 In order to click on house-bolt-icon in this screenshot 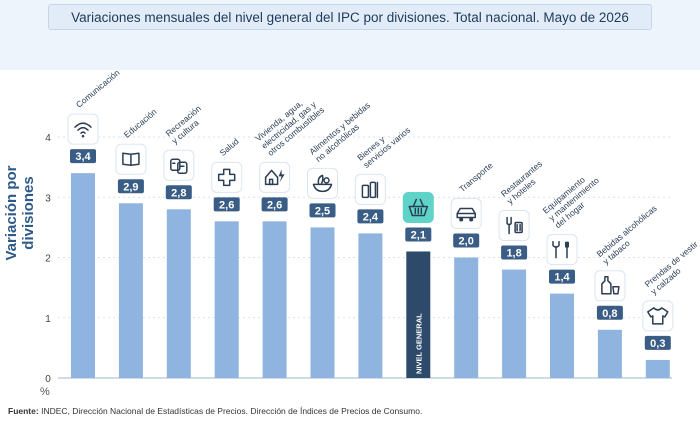, I will do `click(275, 177)`.